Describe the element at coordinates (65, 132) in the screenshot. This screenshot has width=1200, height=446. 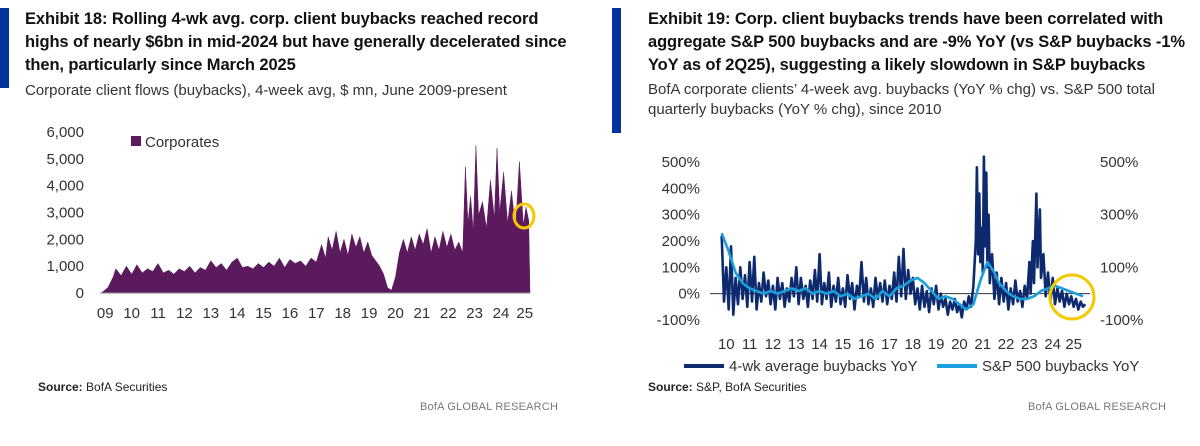
I see `y-tick-label: 6,000` at that location.